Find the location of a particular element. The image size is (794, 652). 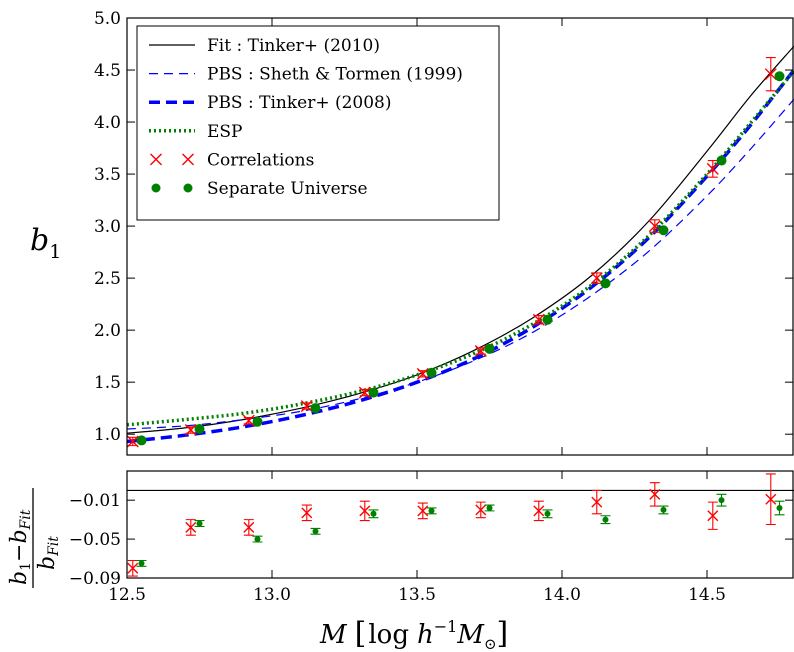

bottom-xtick-label-4: 14.5 is located at coordinates (707, 595).